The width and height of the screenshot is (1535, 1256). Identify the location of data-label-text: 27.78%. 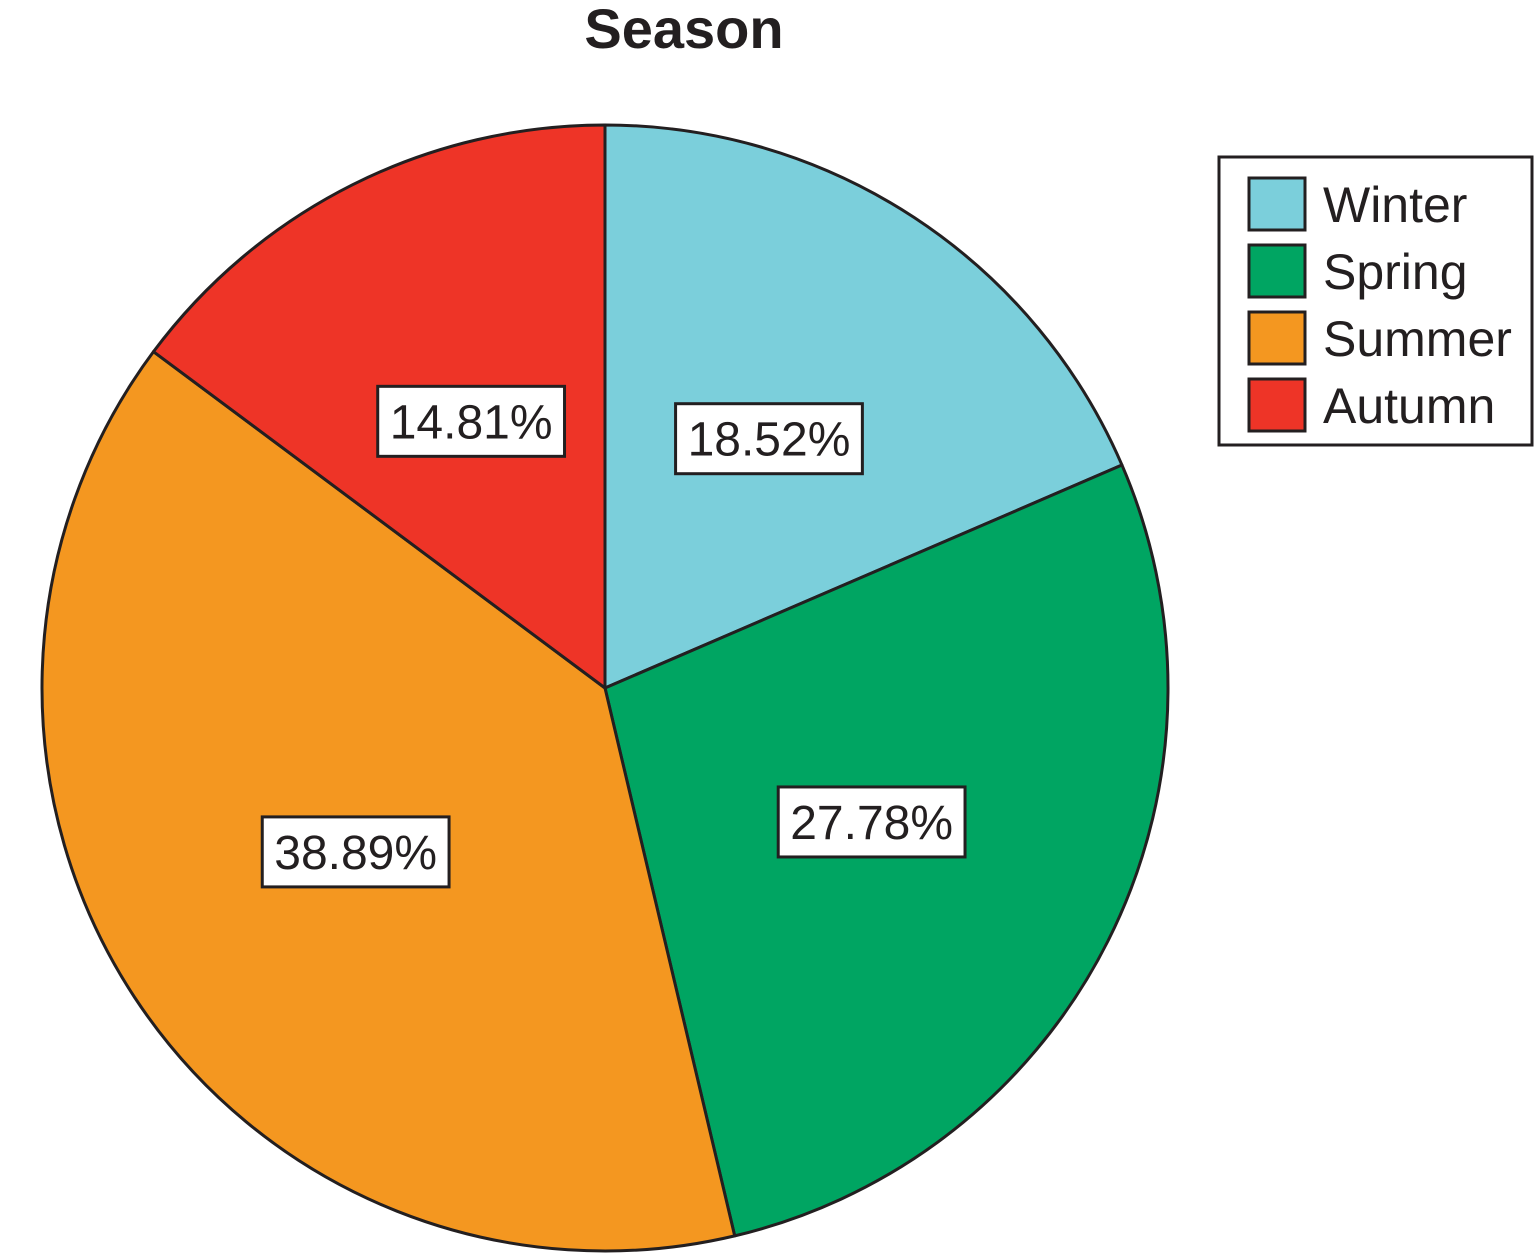
(871, 823).